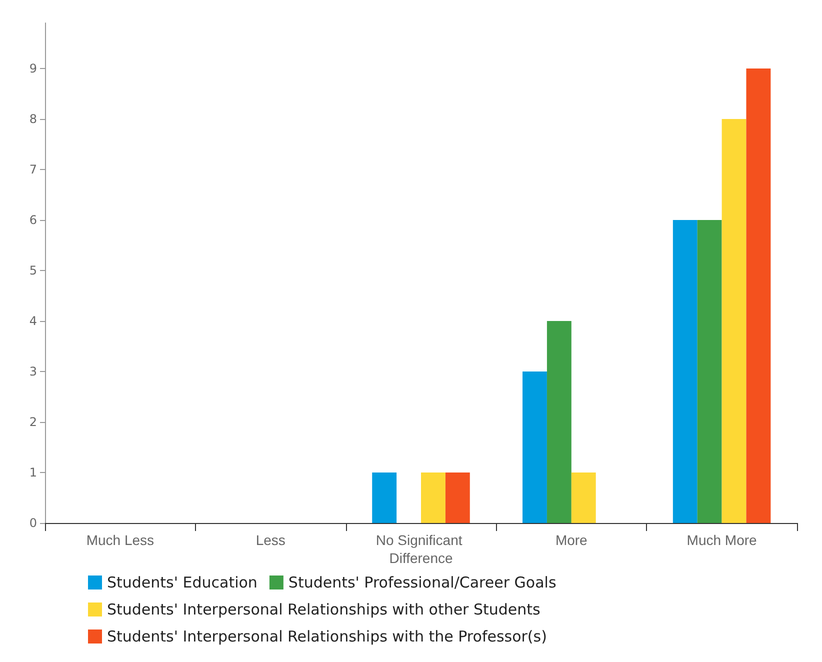 Image resolution: width=822 pixels, height=662 pixels. What do you see at coordinates (33, 119) in the screenshot?
I see `y-tick-label: 8` at bounding box center [33, 119].